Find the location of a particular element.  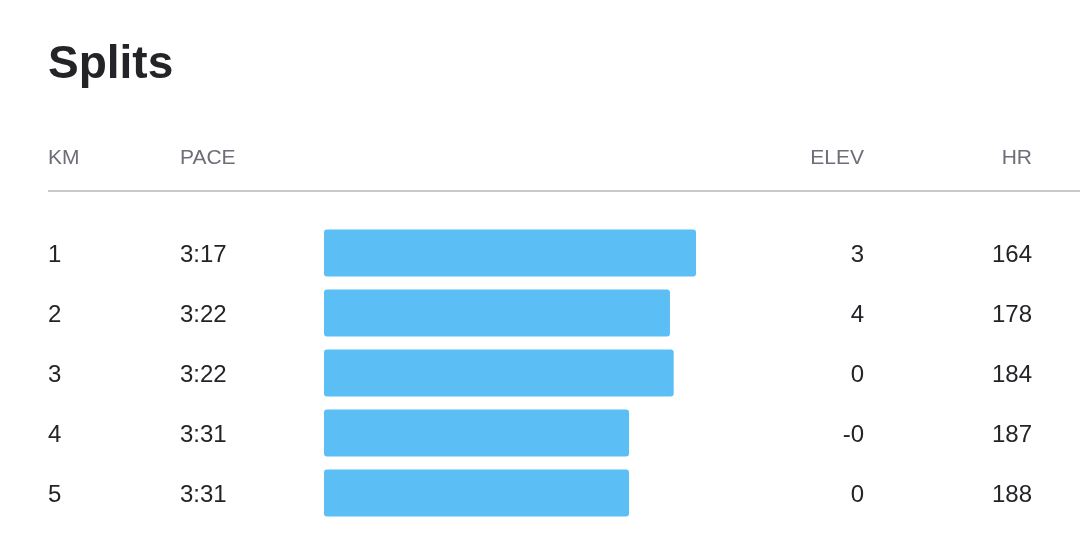

chart-title: Splits is located at coordinates (111, 62).